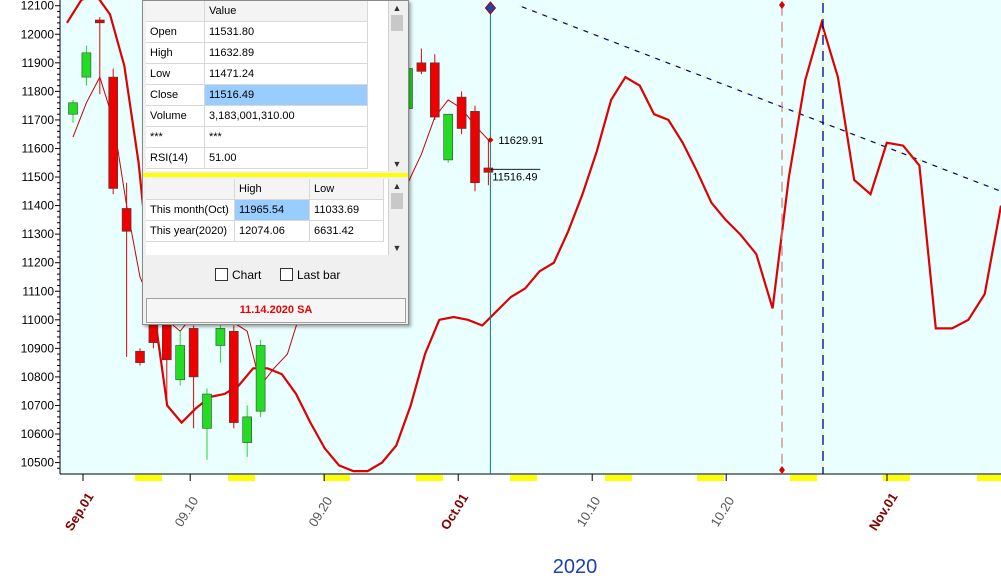  I want to click on row-name: Open, so click(175, 32).